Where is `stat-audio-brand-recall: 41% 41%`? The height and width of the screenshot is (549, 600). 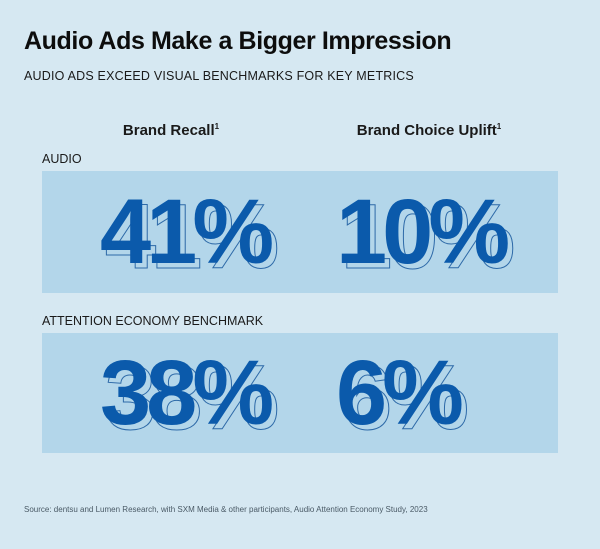
stat-audio-brand-recall: 41% 41% is located at coordinates (190, 232).